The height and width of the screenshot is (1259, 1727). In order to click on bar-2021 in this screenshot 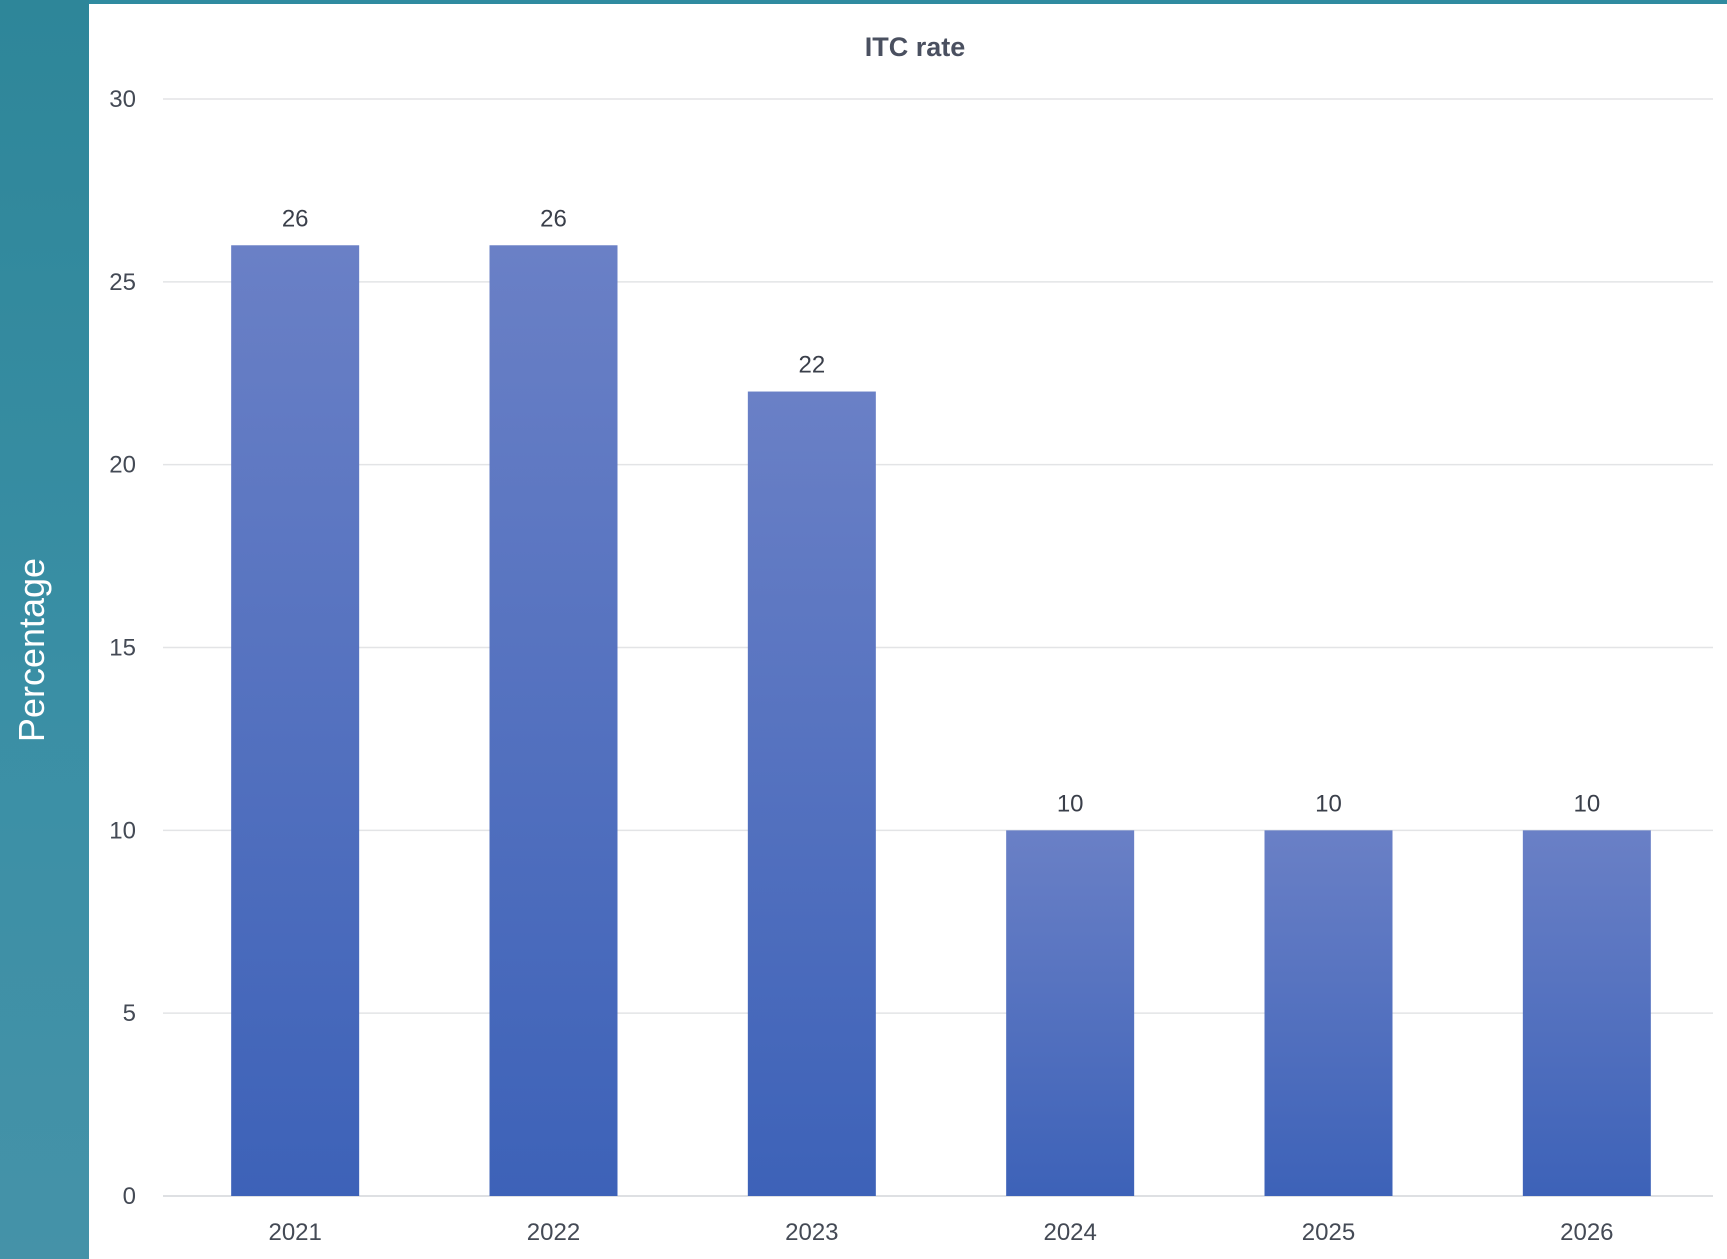, I will do `click(295, 720)`.